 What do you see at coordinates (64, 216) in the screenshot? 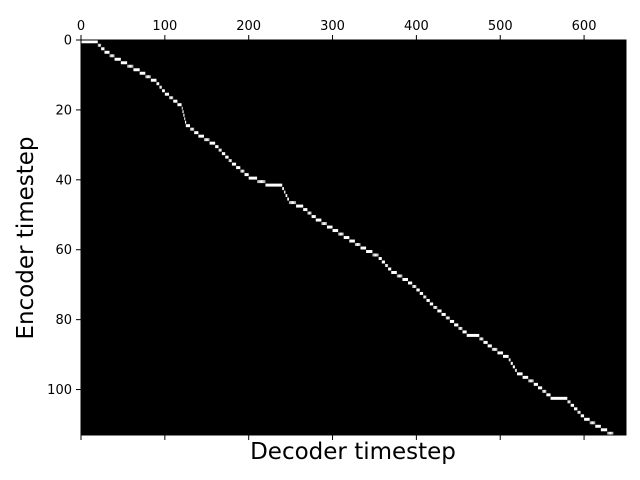
I see `y-axis-ticks: 0 20 40 60 80 100` at bounding box center [64, 216].